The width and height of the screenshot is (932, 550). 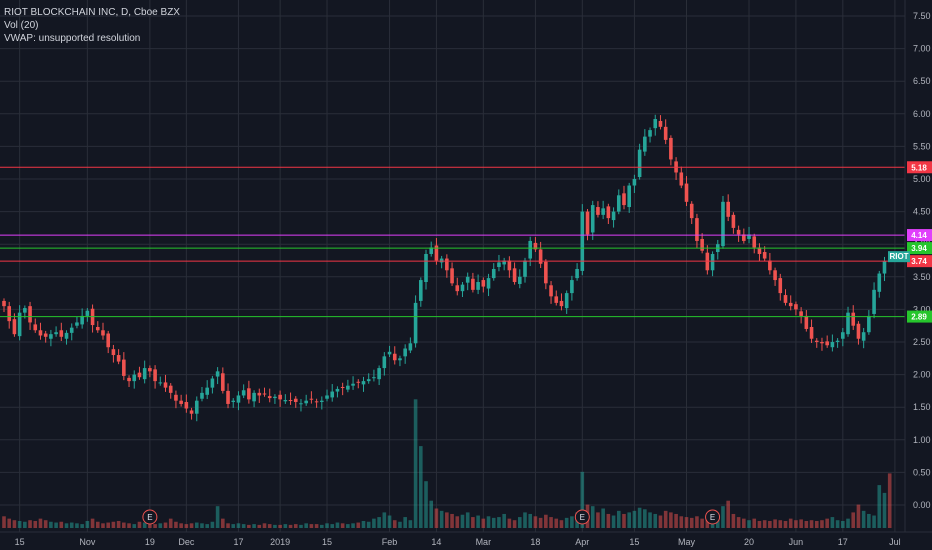 I want to click on x-tick-label: 15, so click(x=20, y=542).